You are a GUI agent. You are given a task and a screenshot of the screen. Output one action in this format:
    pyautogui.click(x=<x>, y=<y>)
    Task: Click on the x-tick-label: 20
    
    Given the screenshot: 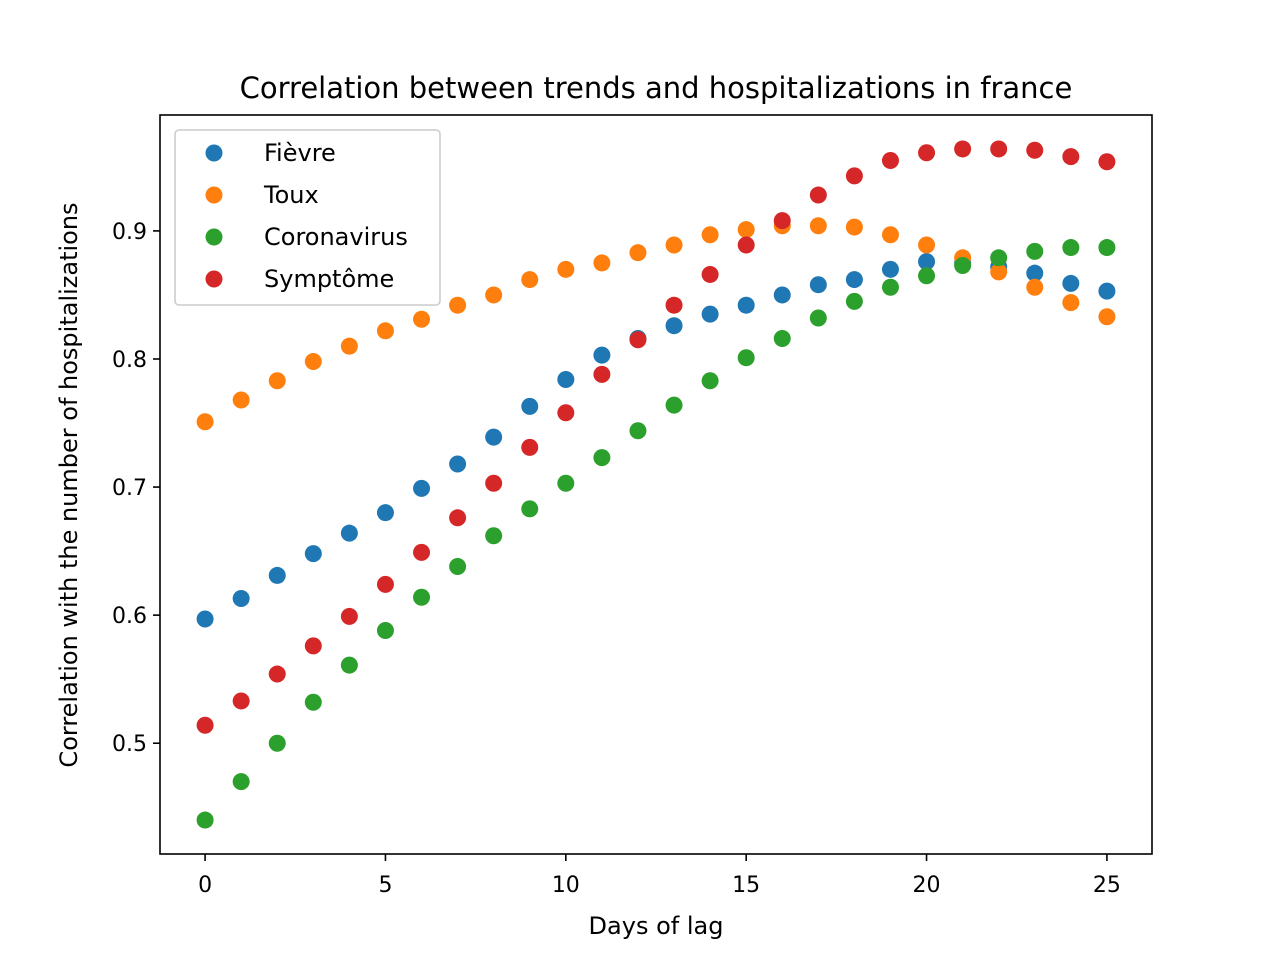 What is the action you would take?
    pyautogui.click(x=927, y=885)
    